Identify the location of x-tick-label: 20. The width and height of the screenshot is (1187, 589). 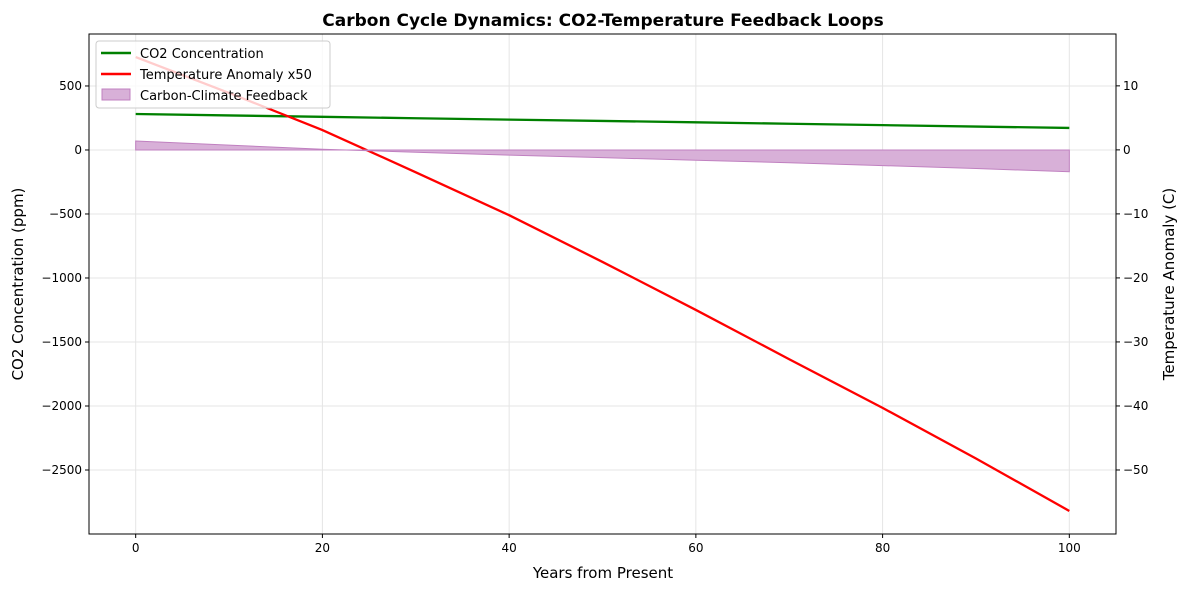
(322, 548).